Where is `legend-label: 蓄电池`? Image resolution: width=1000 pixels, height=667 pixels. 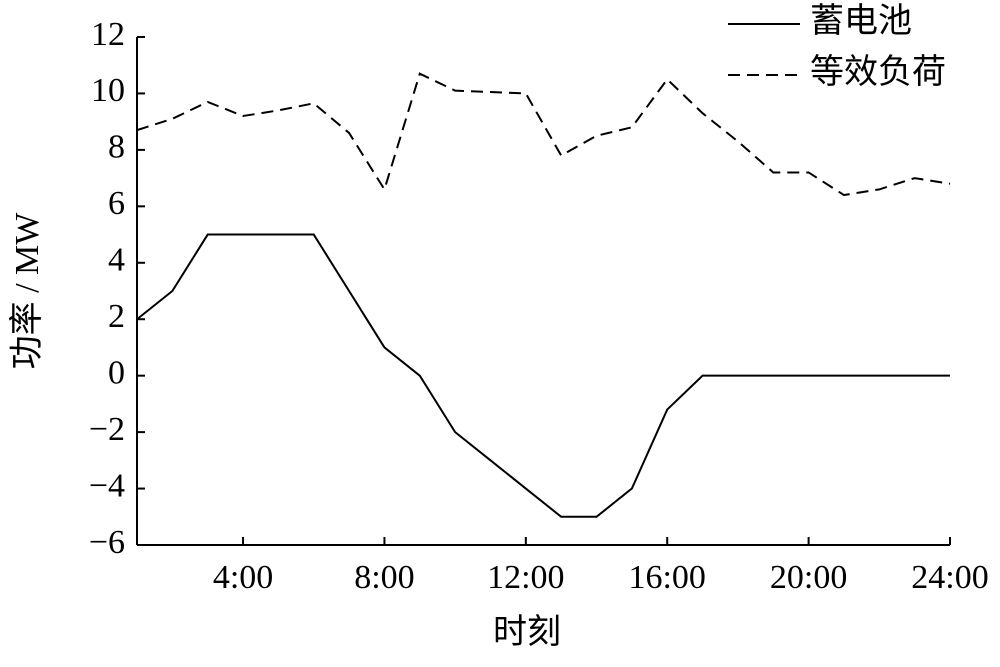
legend-label: 蓄电池 is located at coordinates (861, 21).